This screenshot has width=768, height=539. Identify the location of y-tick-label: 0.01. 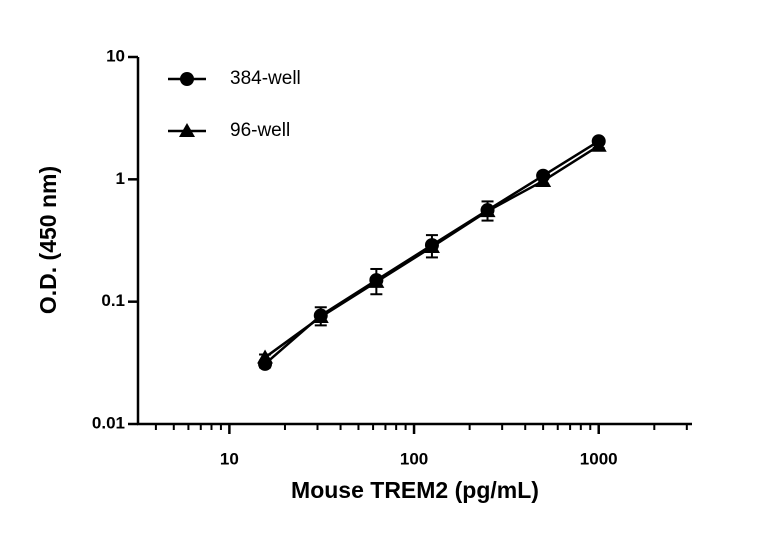
(108, 422).